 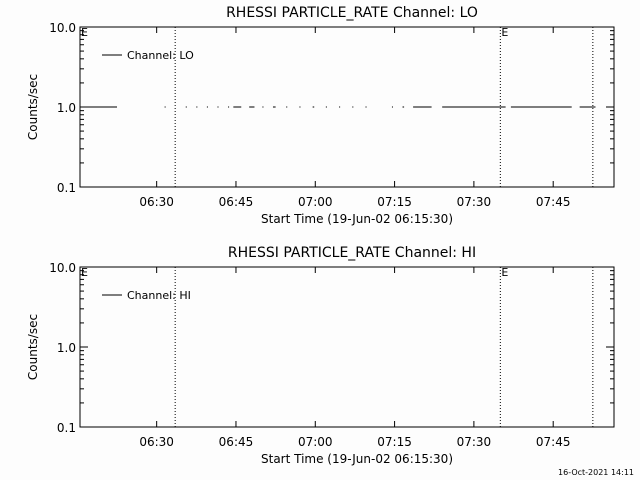 What do you see at coordinates (352, 253) in the screenshot?
I see `chart-title: RHESSI PARTICLE_RATE Channel: HI` at bounding box center [352, 253].